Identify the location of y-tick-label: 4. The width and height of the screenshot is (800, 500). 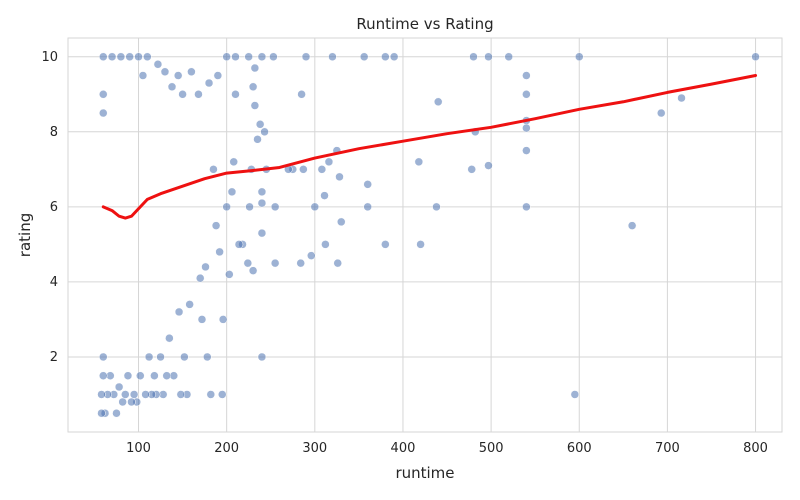
(54, 282).